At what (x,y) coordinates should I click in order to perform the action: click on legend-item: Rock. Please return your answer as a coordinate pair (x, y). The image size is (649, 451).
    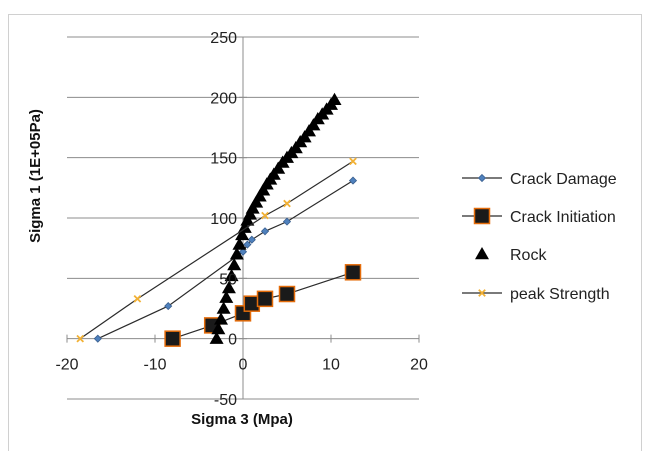
    Looking at the image, I should click on (511, 255).